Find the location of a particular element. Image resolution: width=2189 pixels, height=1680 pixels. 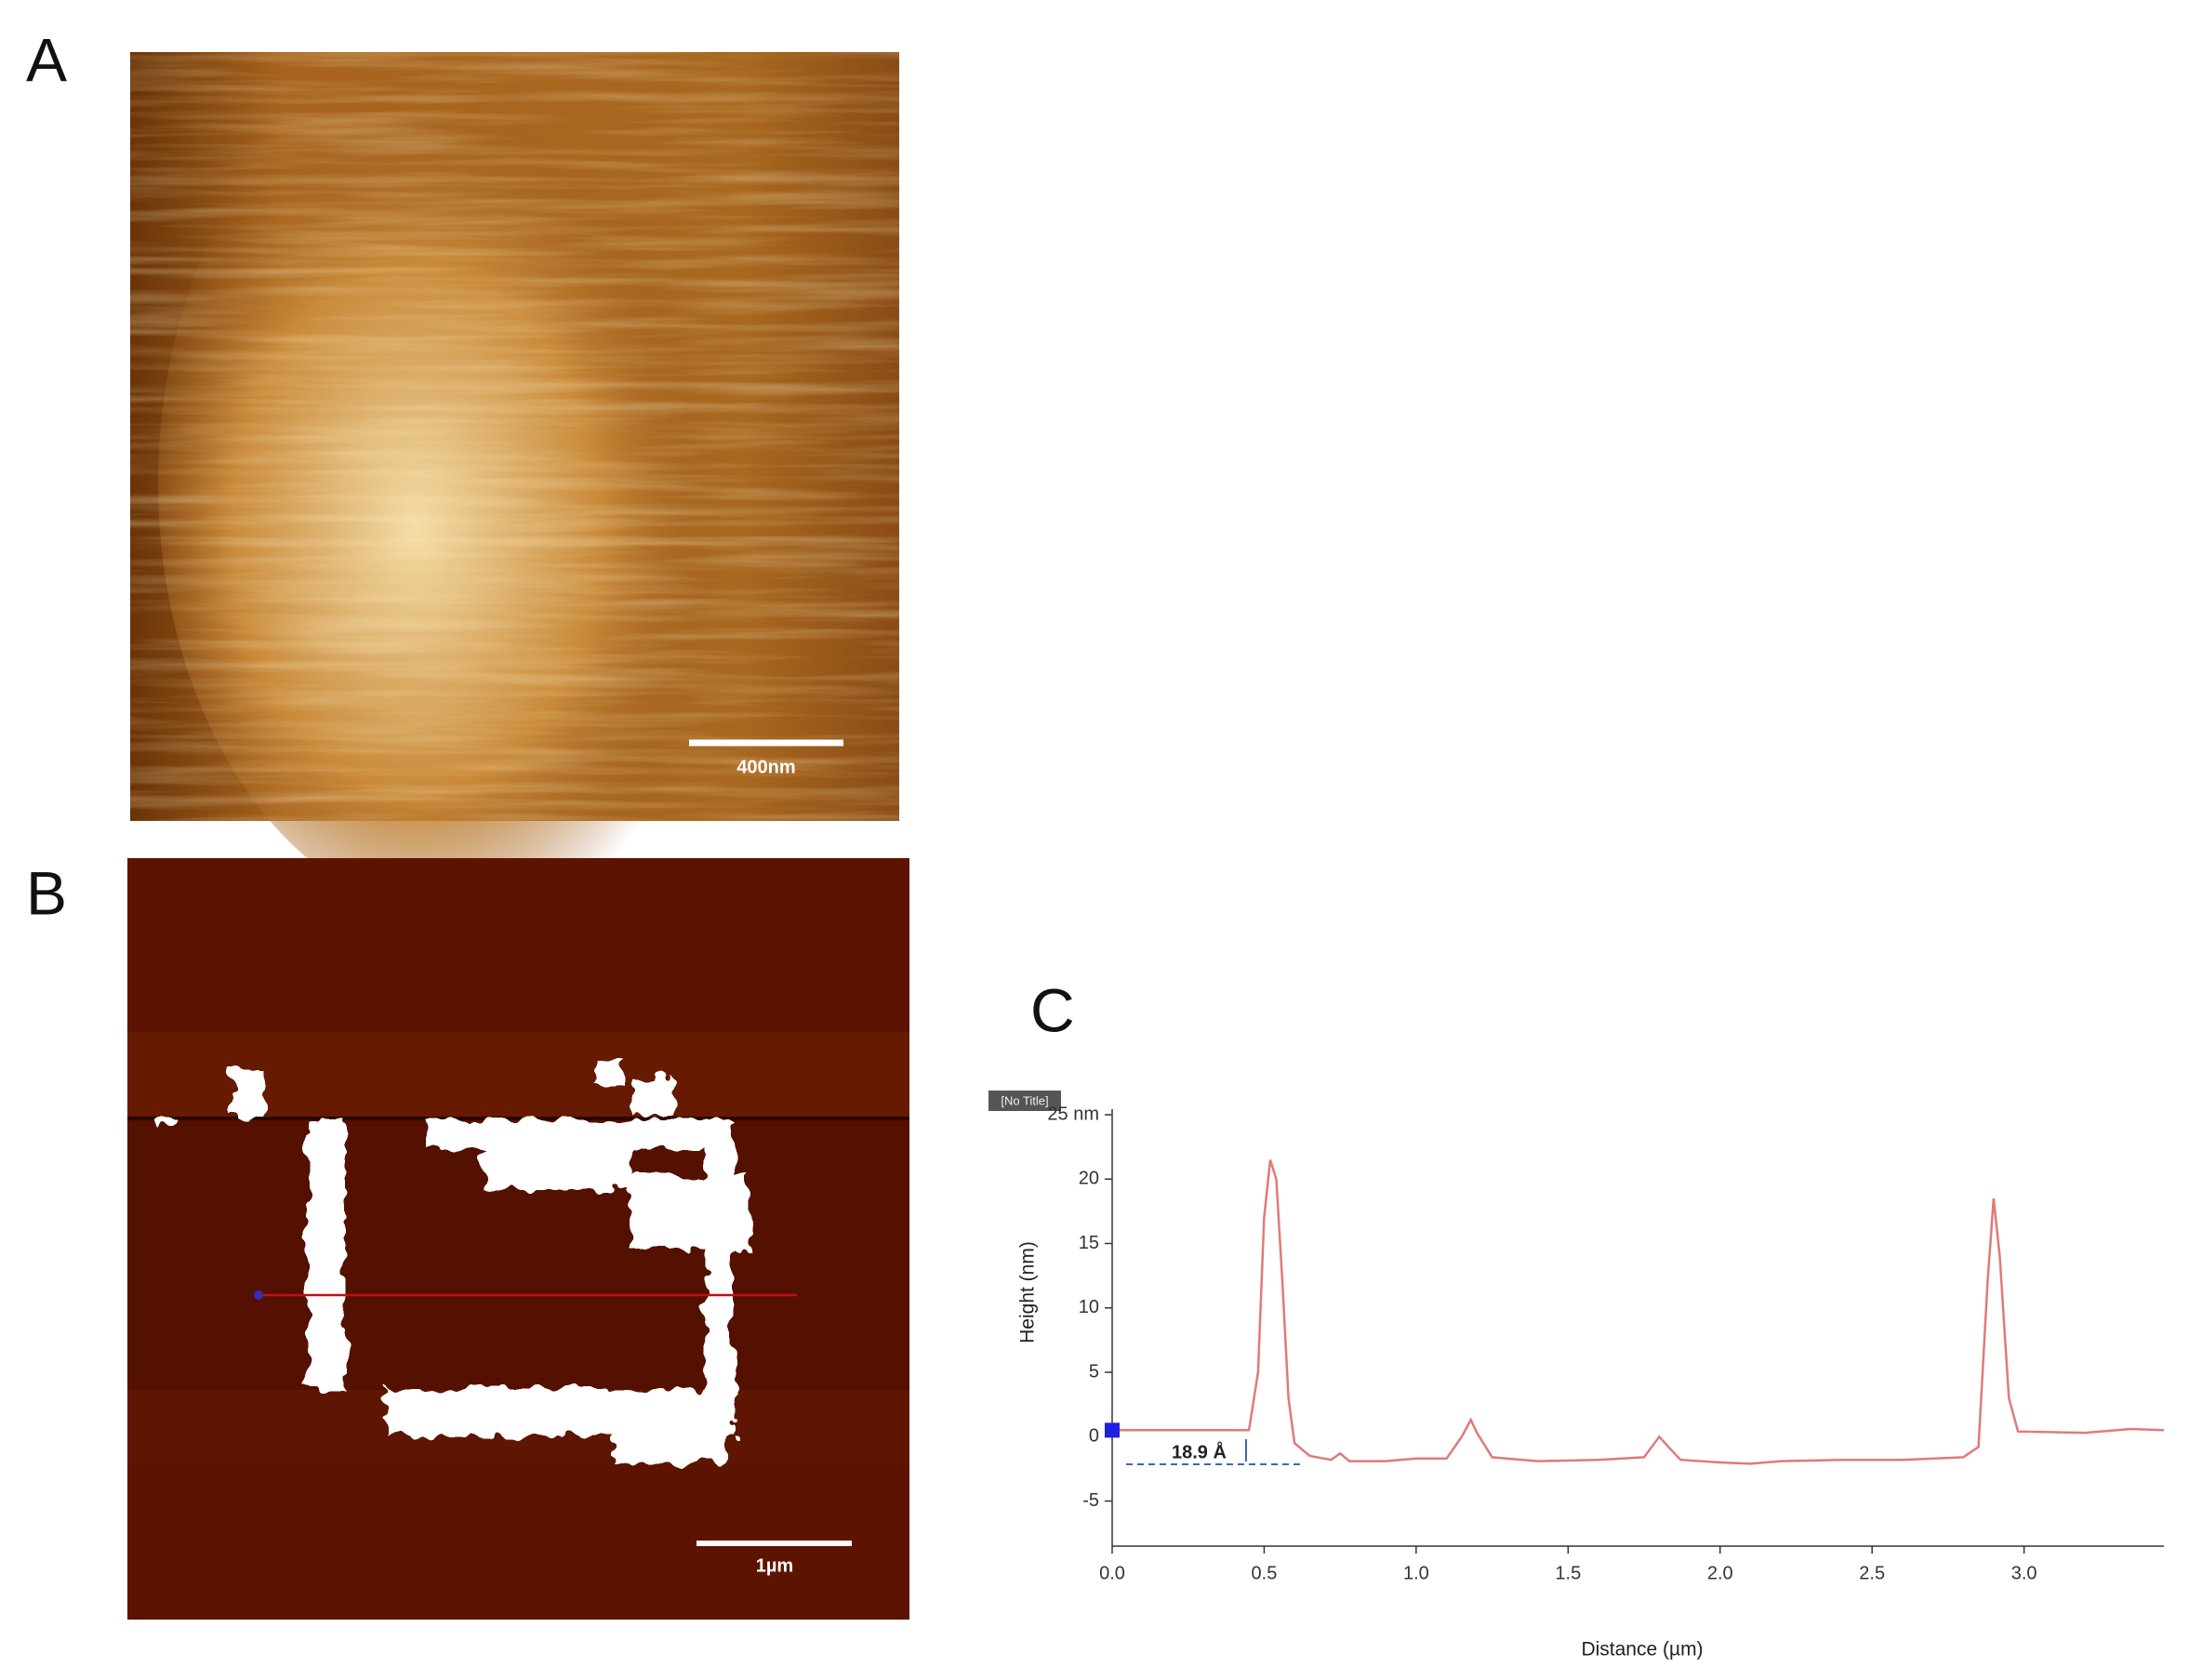

profile-line is located at coordinates (1639, 1312).